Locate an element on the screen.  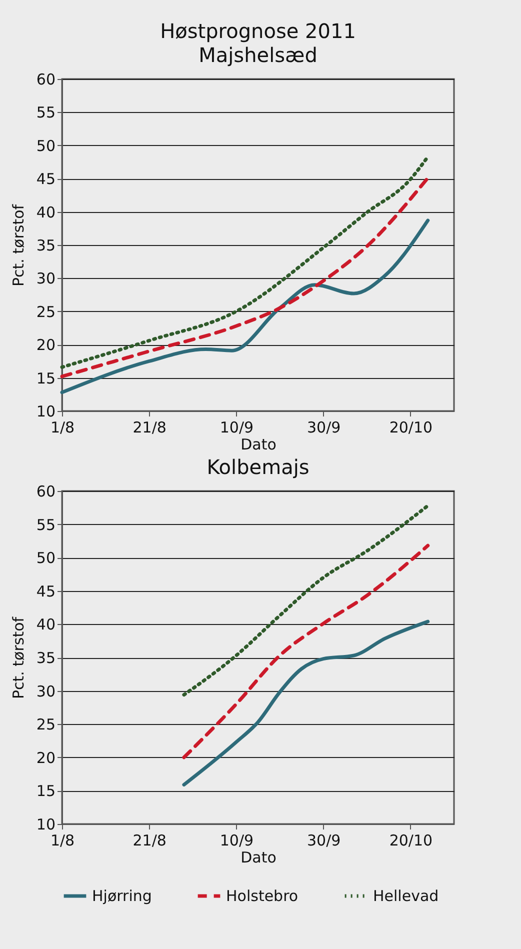
legend-label: Hellevad is located at coordinates (406, 896).